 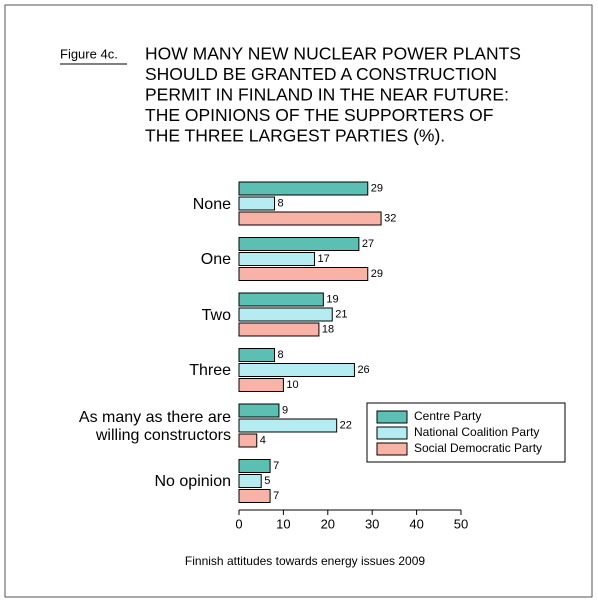 What do you see at coordinates (327, 95) in the screenshot?
I see `title-line: PERMIT IN FINLAND IN THE NEAR FUTURE:` at bounding box center [327, 95].